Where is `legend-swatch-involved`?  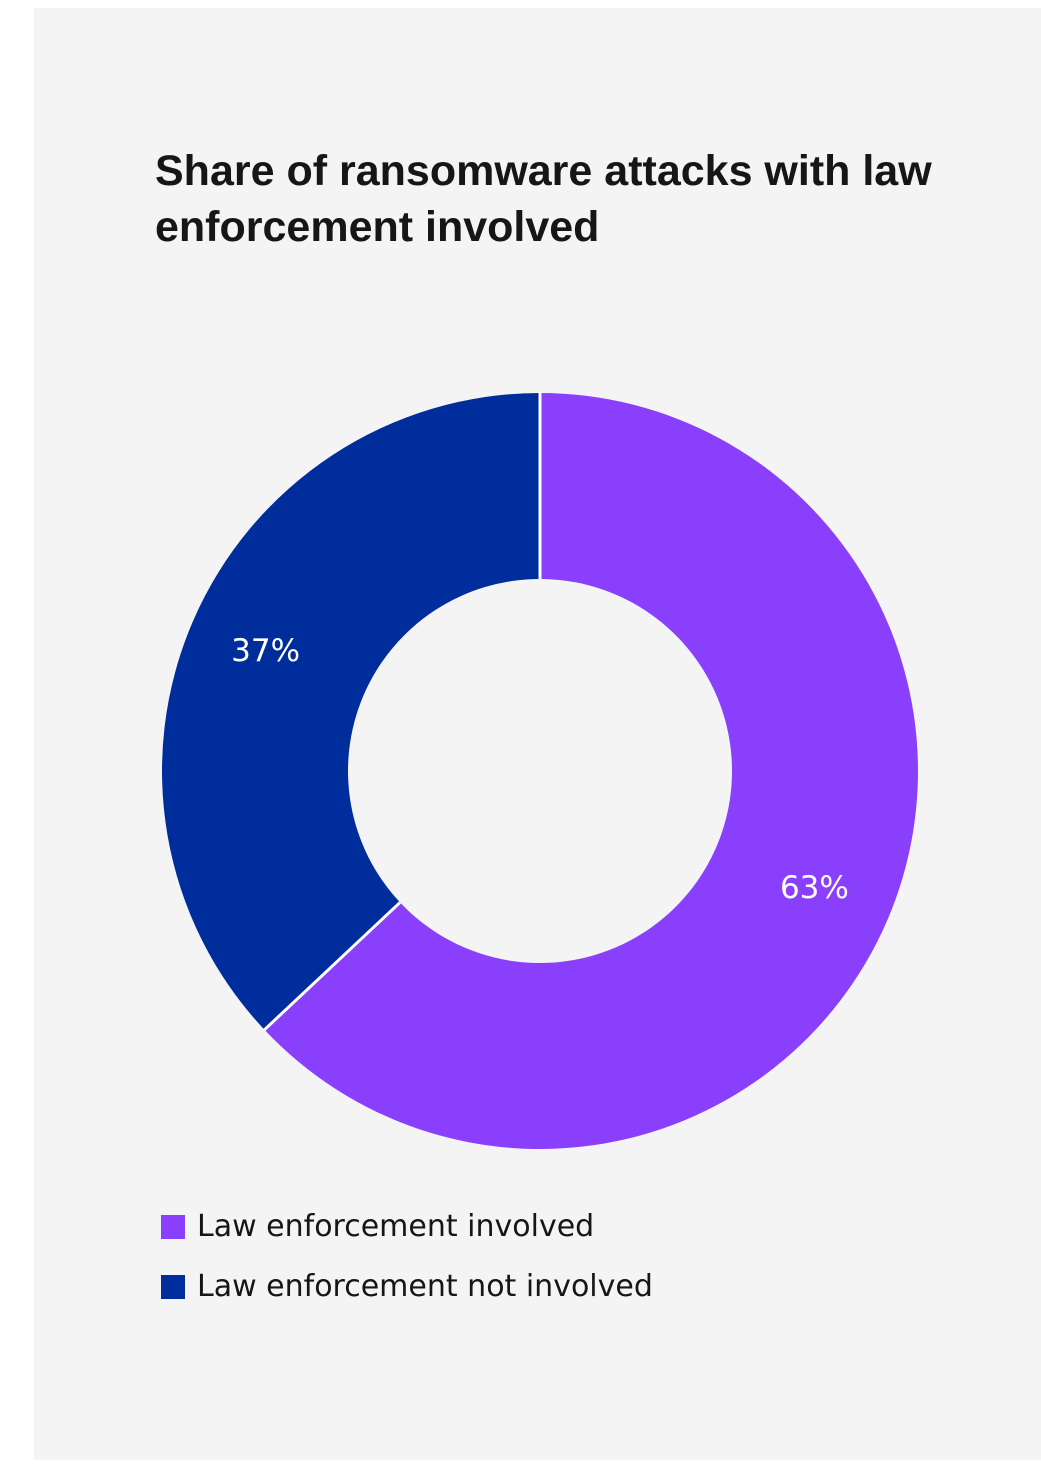 legend-swatch-involved is located at coordinates (173, 1226).